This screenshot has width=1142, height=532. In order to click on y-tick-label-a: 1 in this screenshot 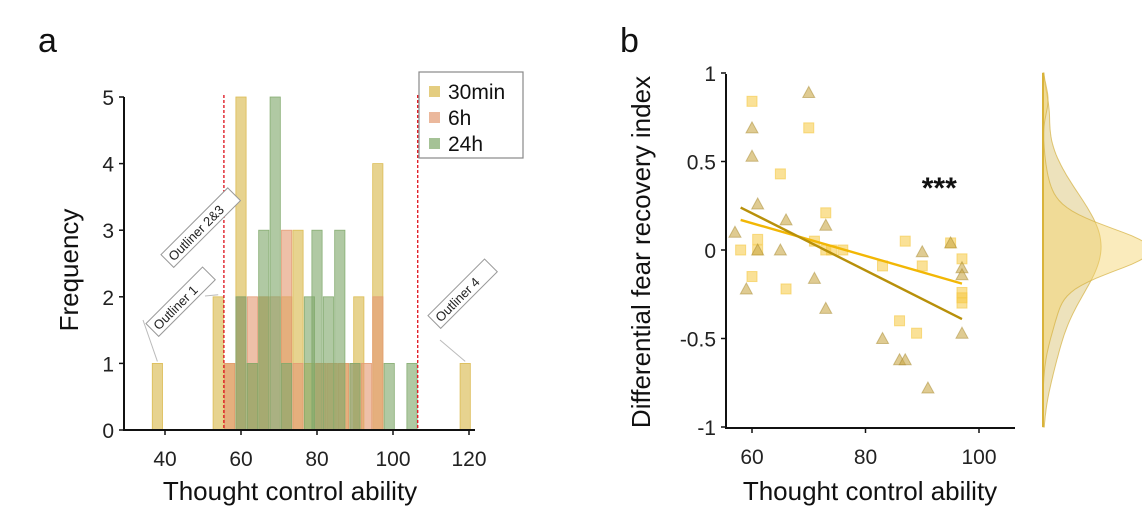, I will do `click(108, 364)`.